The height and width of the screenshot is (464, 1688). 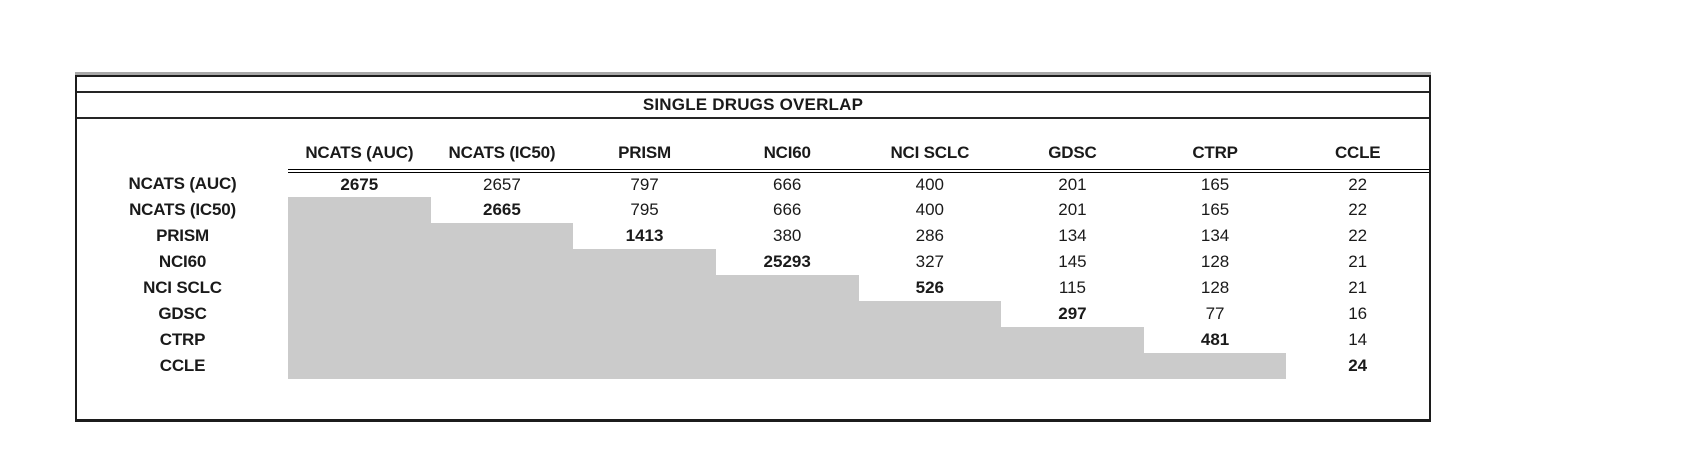 What do you see at coordinates (929, 235) in the screenshot?
I see `overlap-cell: 286` at bounding box center [929, 235].